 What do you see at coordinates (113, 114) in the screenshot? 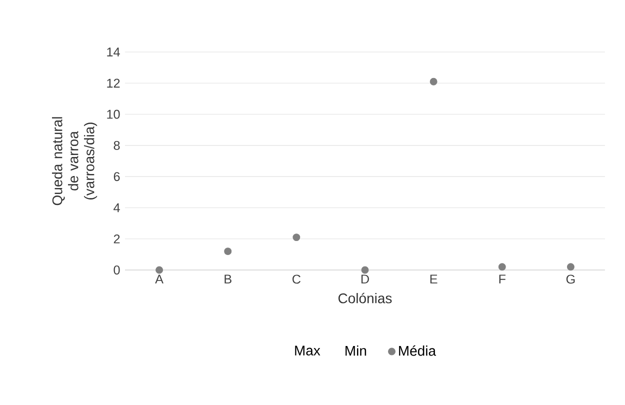
I see `y-tick-label: 10` at bounding box center [113, 114].